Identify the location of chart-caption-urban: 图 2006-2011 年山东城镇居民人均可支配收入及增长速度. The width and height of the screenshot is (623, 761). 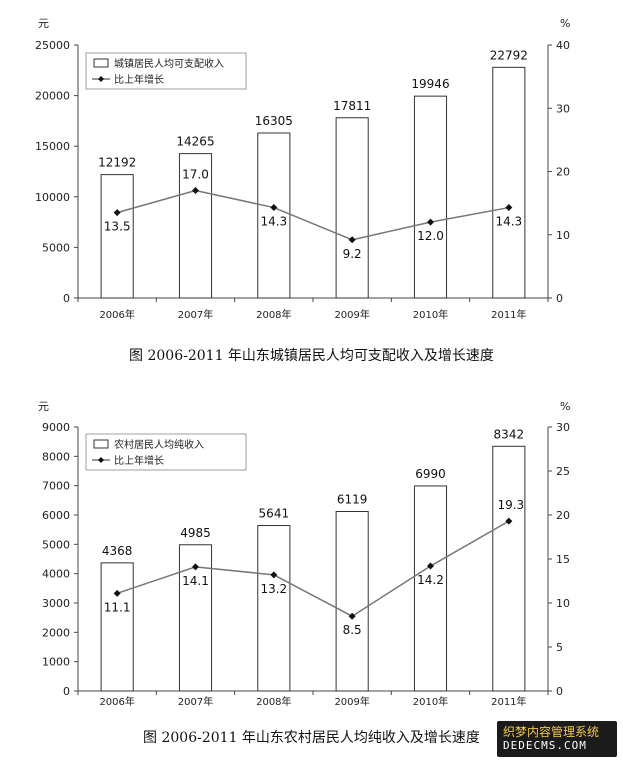
(311, 356).